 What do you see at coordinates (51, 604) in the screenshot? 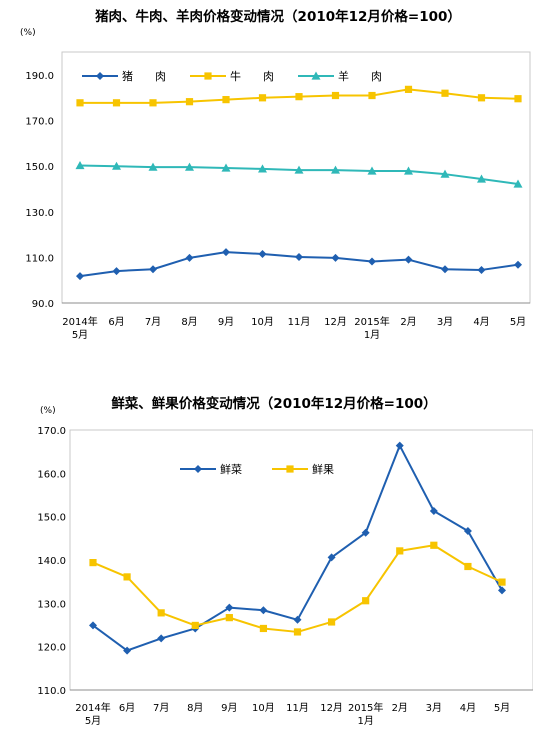
I see `produce-y-tick-label: 130.0` at bounding box center [51, 604].